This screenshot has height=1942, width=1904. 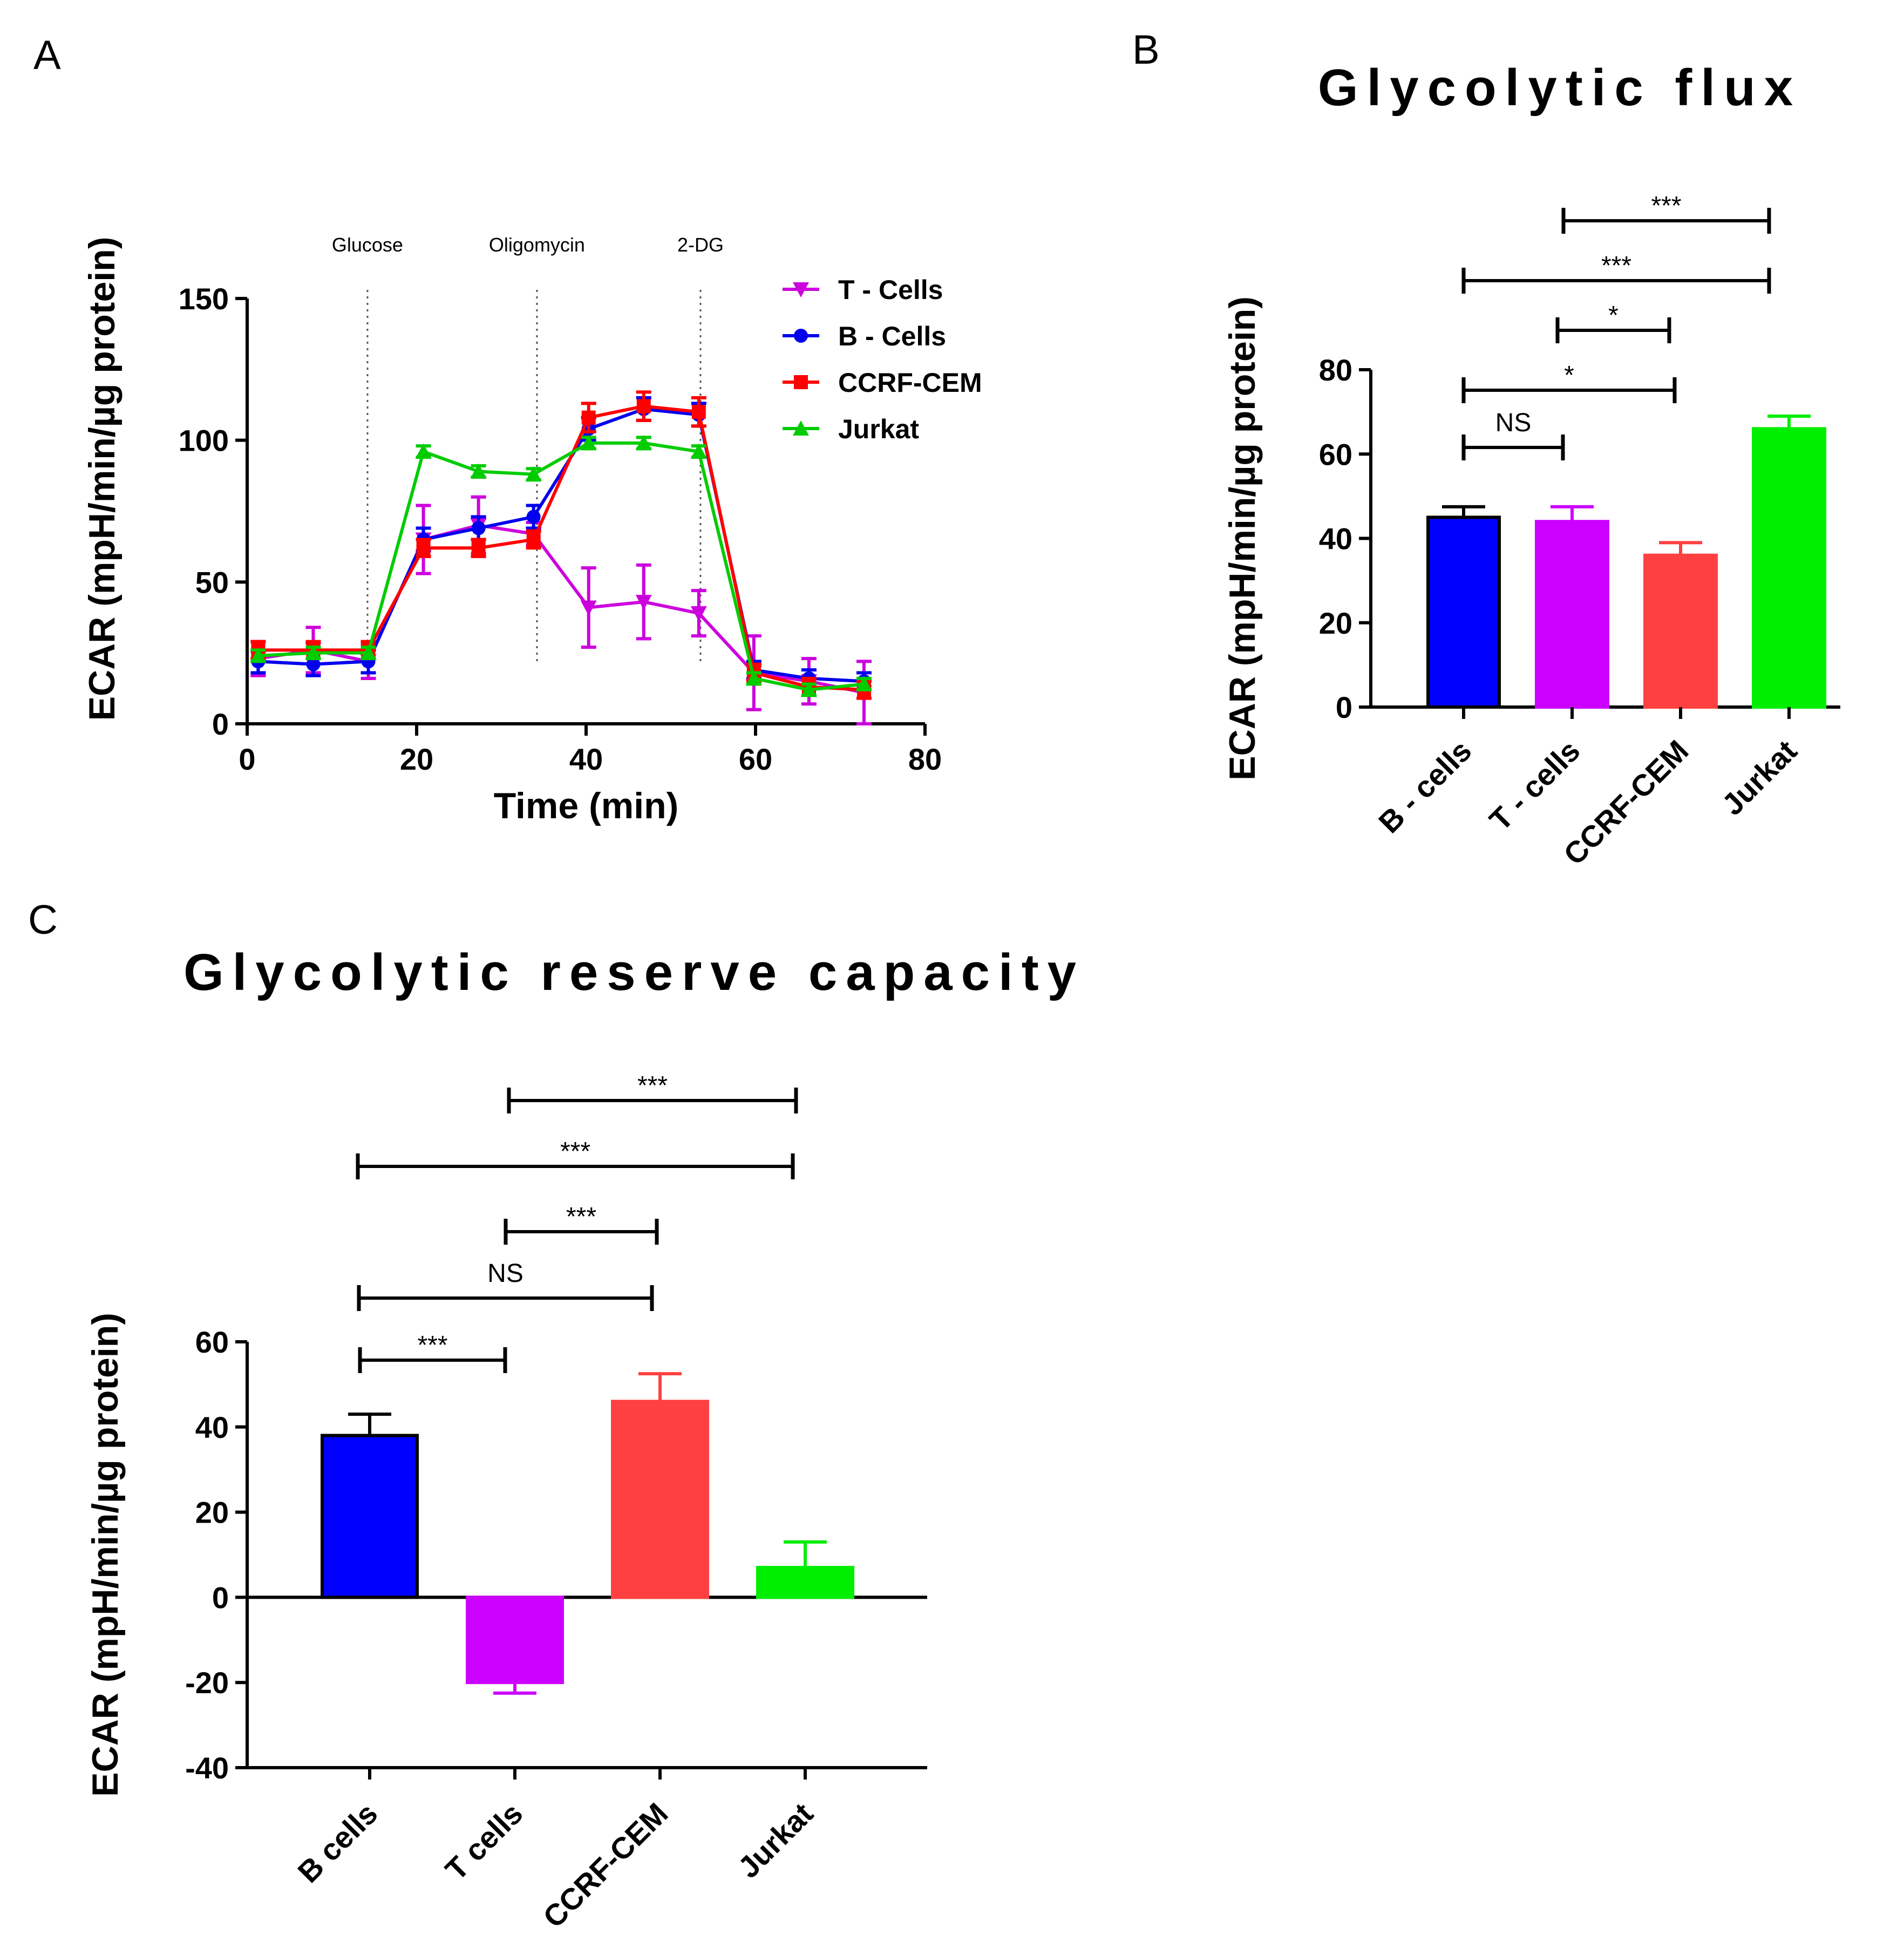 I want to click on y-tick-label: 100, so click(x=204, y=441).